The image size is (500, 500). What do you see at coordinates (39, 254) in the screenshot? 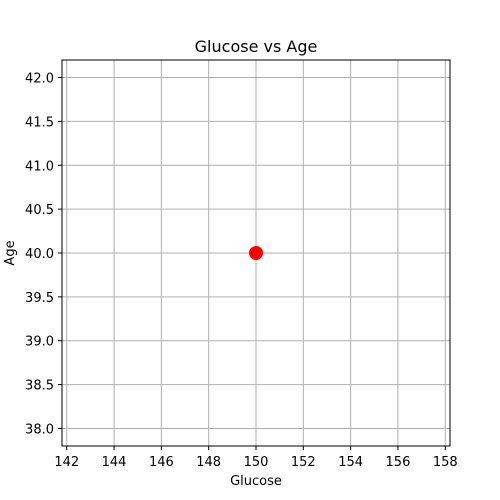
I see `y-tick-label: 40.0` at bounding box center [39, 254].